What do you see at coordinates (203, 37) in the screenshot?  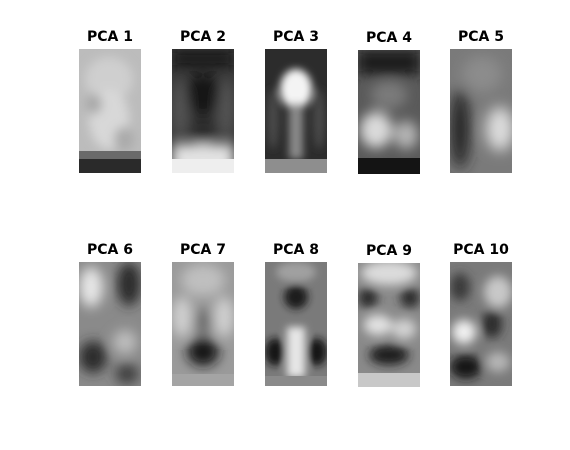 I see `panel-title: PCA 2` at bounding box center [203, 37].